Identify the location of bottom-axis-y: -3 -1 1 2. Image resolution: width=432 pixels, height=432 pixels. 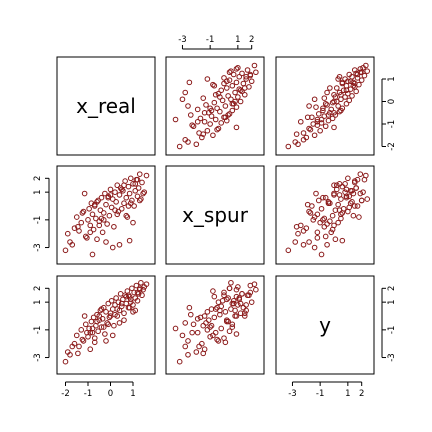
(326, 390).